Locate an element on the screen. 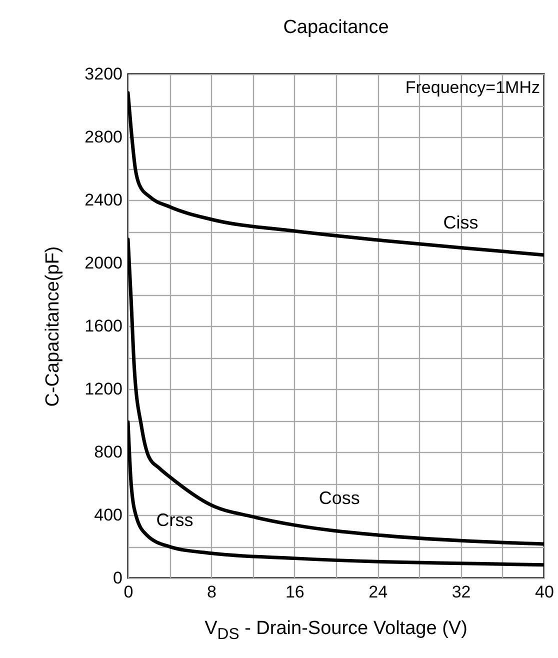 The width and height of the screenshot is (558, 658). y-tick-label: 800 is located at coordinates (108, 452).